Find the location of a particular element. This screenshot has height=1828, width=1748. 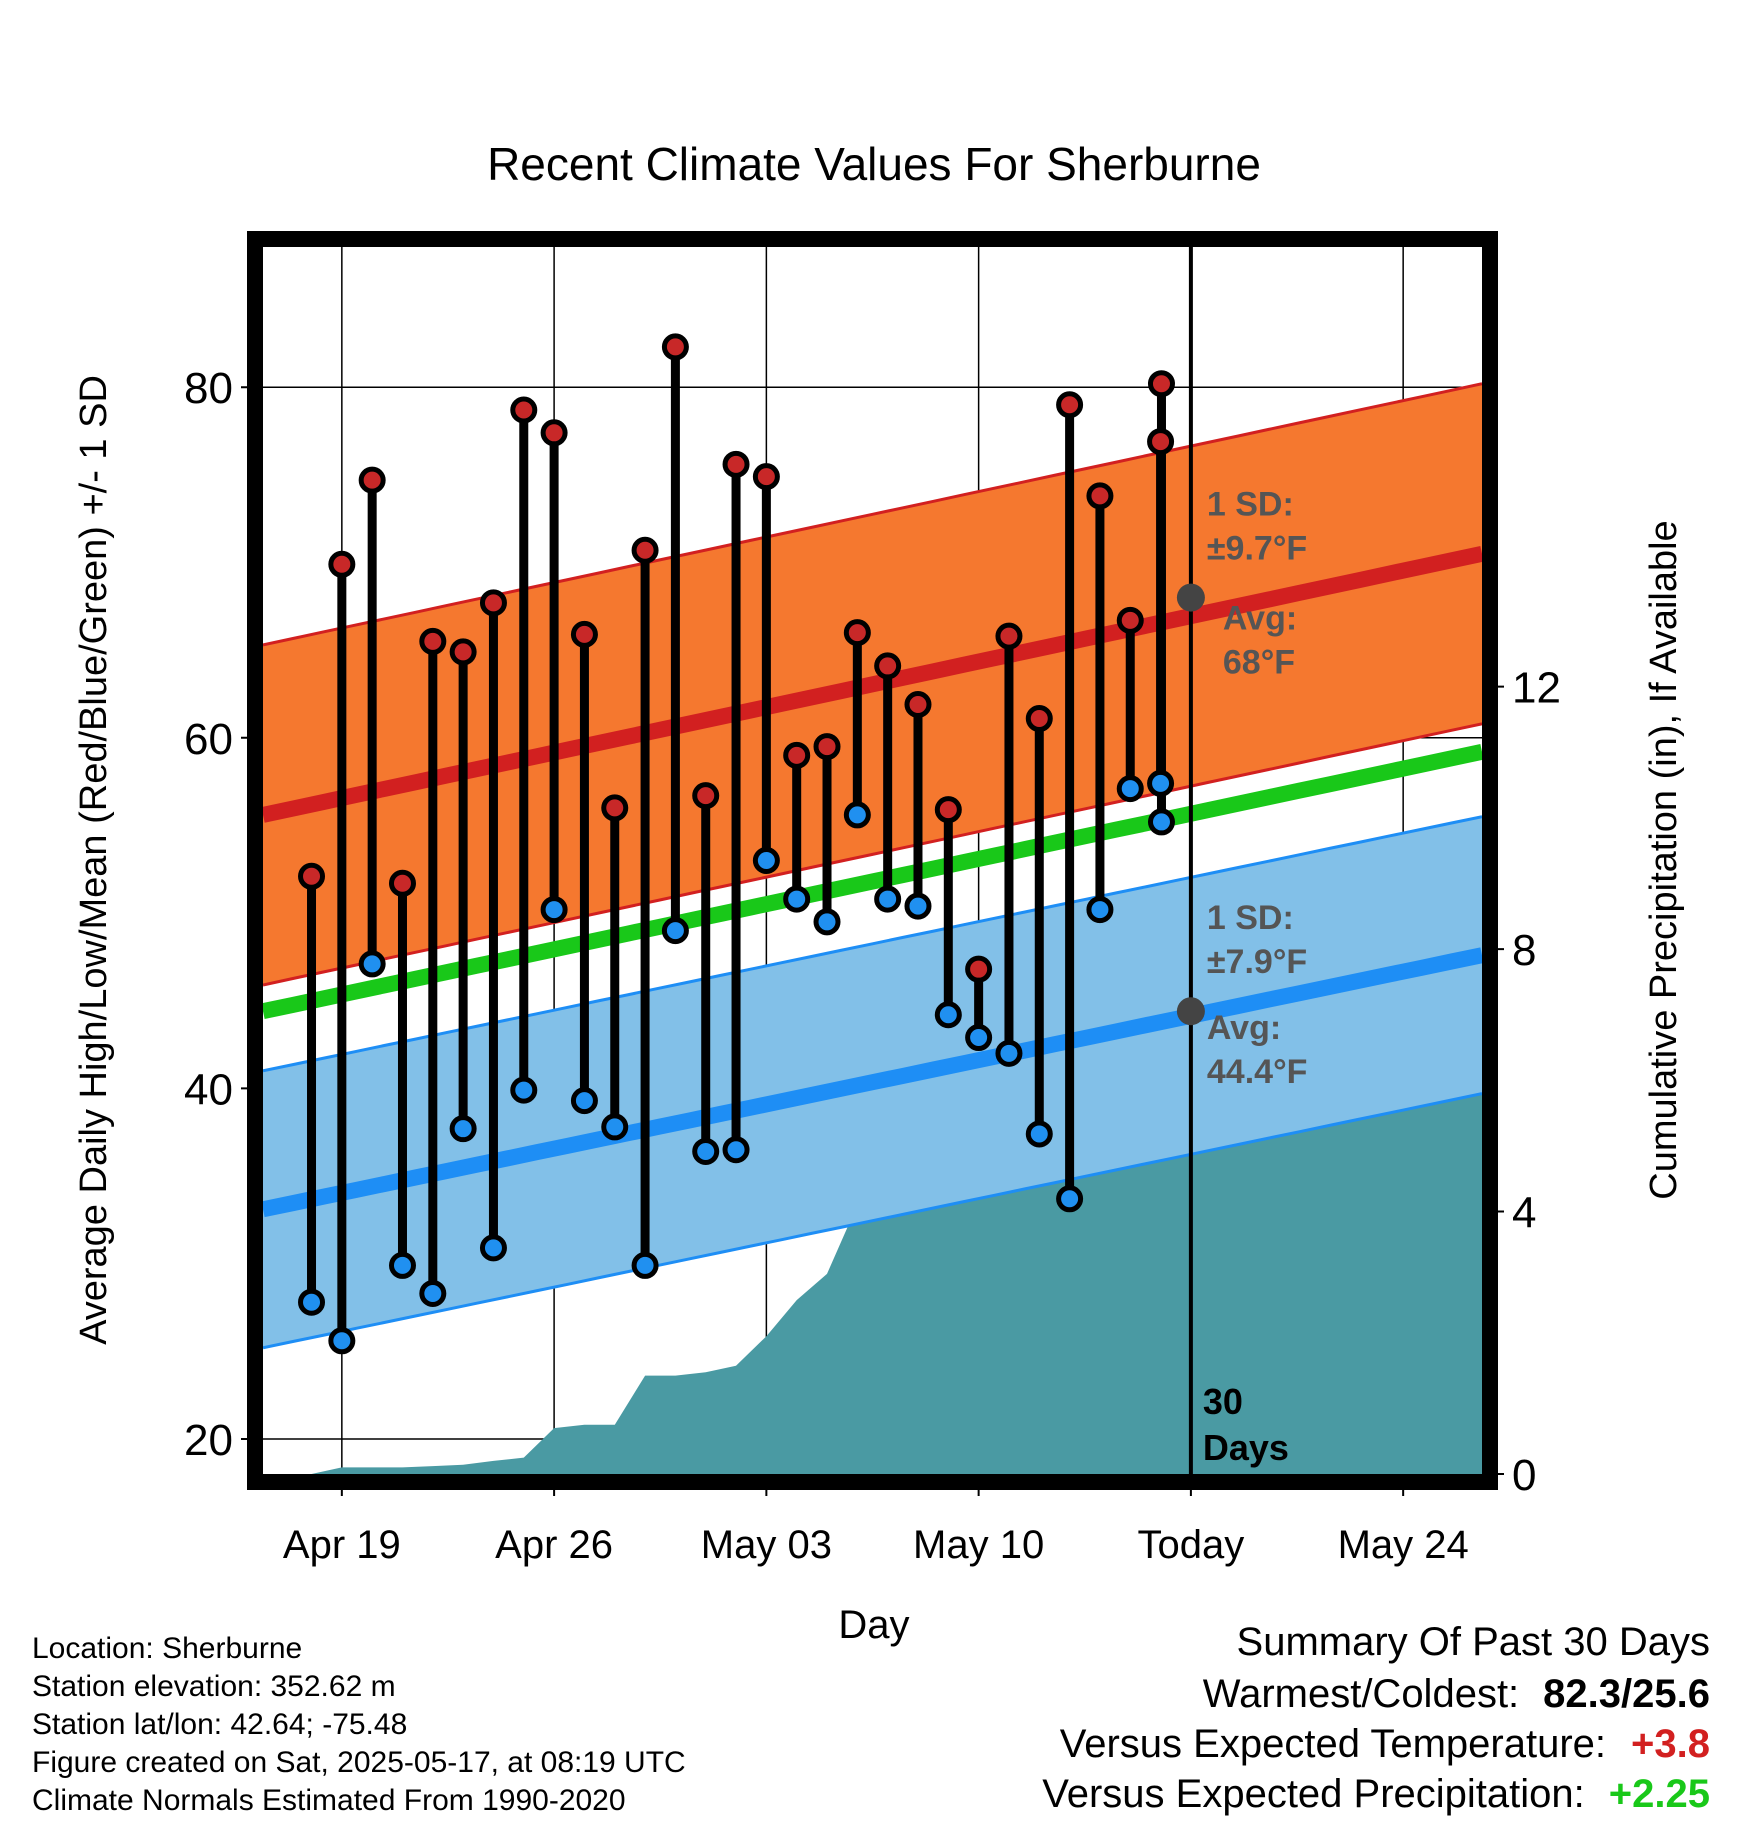

x-tick-label: Apr 19 is located at coordinates (342, 1545).